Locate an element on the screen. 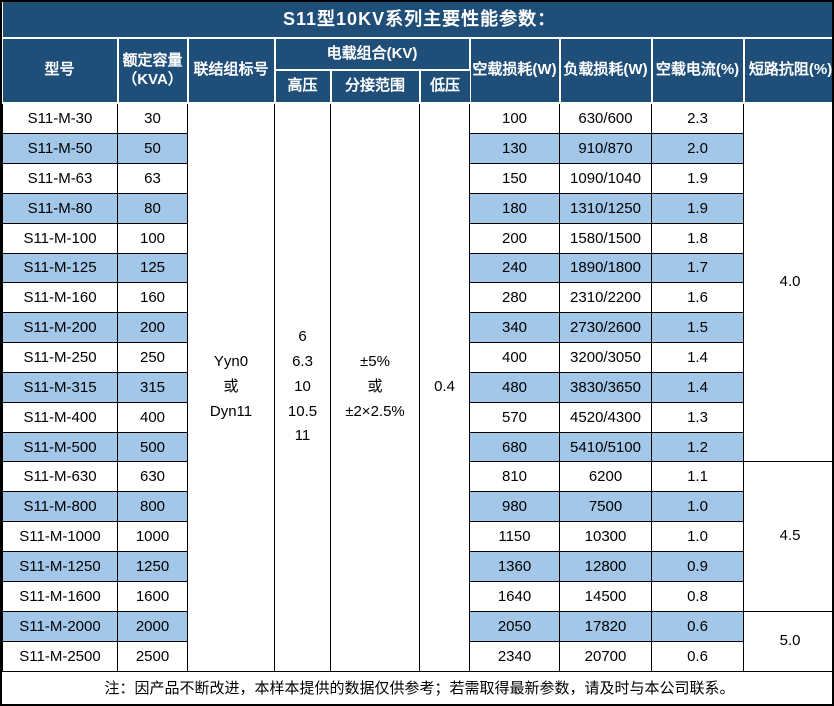 This screenshot has height=706, width=834. cell-no-load-current: 1.6 is located at coordinates (697, 298).